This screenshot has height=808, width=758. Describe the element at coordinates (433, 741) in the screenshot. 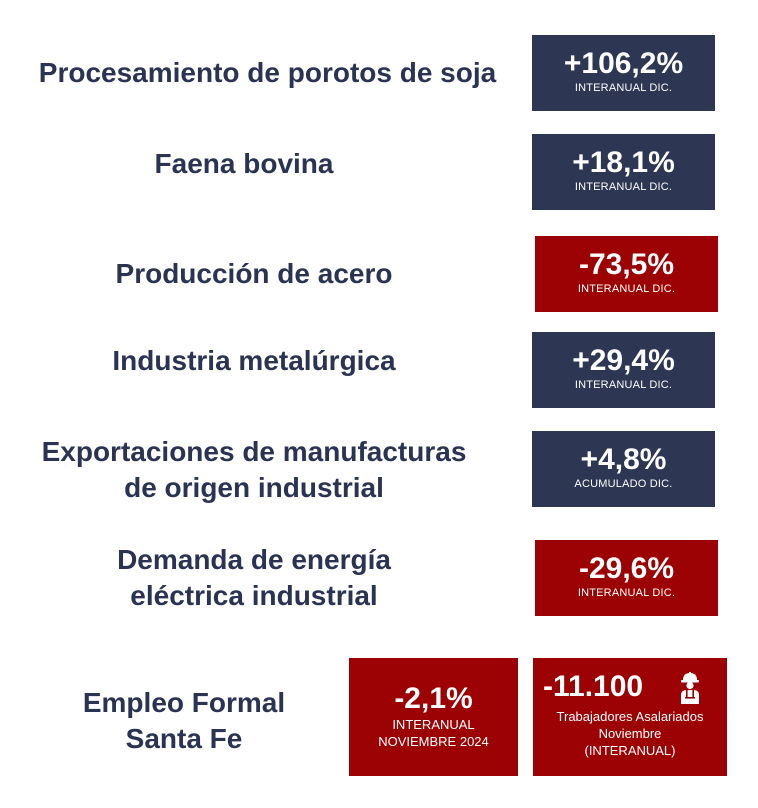

I see `stat-period: NOVIEMBRE 2024` at that location.